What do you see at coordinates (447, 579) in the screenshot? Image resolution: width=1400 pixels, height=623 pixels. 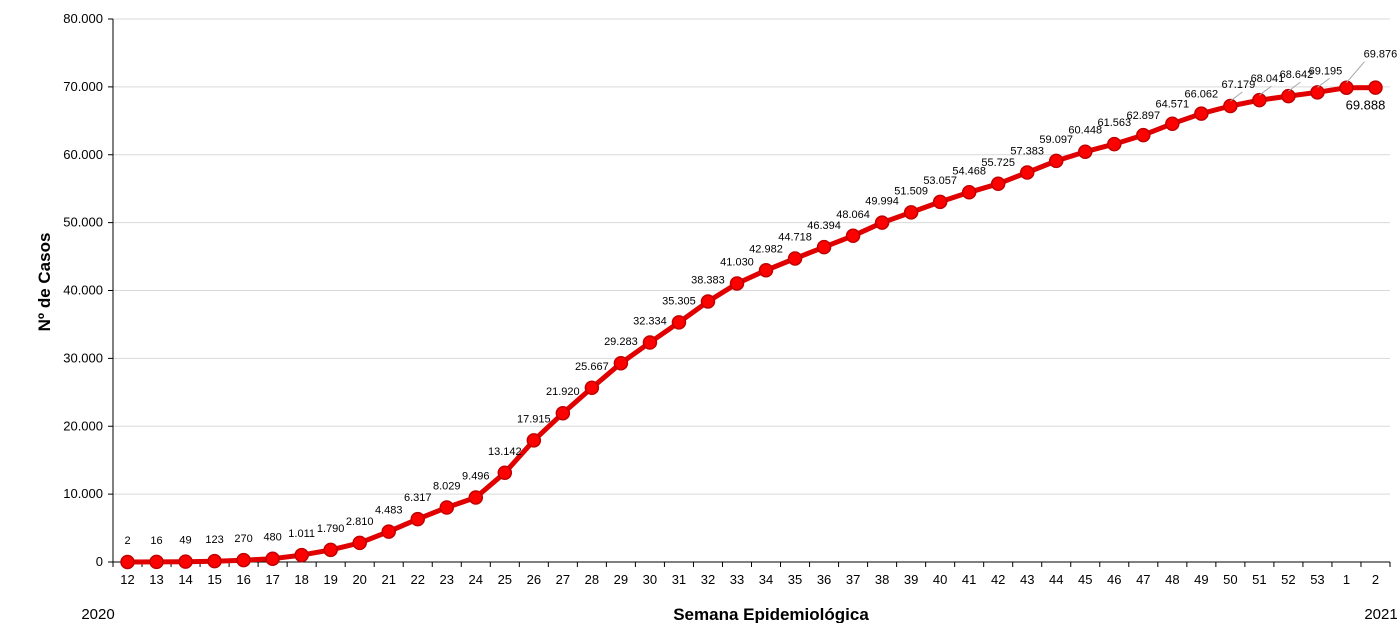 I see `x-tick-label: 23` at bounding box center [447, 579].